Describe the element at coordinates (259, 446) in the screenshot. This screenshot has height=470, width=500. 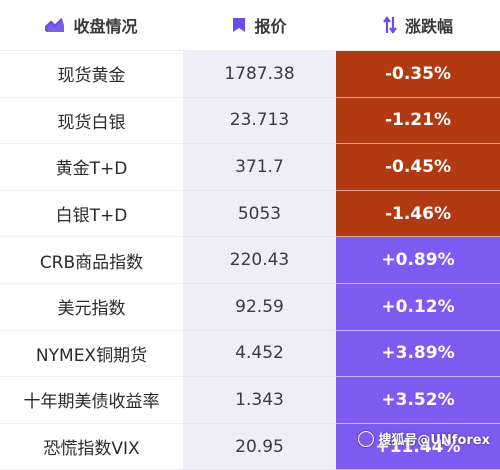
I see `instrument-price: 20.95` at that location.